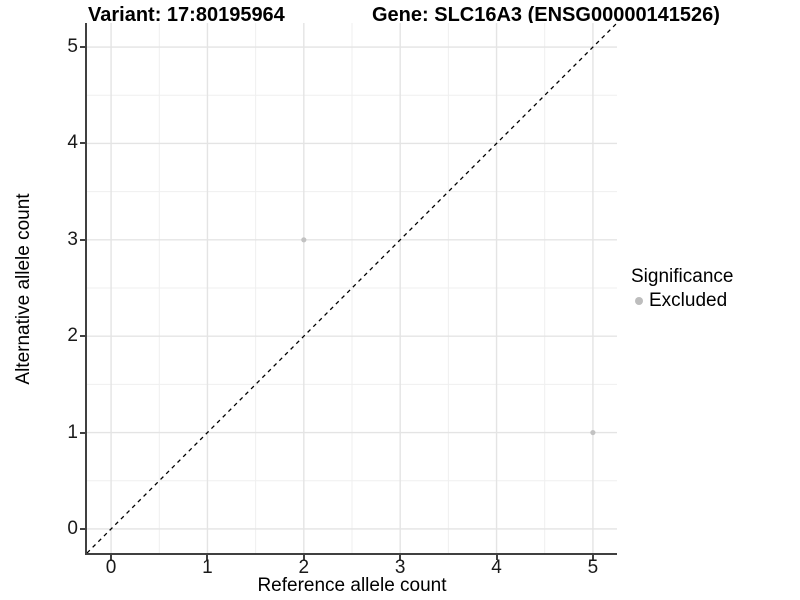  What do you see at coordinates (304, 567) in the screenshot?
I see `x-tick-label: 2` at bounding box center [304, 567].